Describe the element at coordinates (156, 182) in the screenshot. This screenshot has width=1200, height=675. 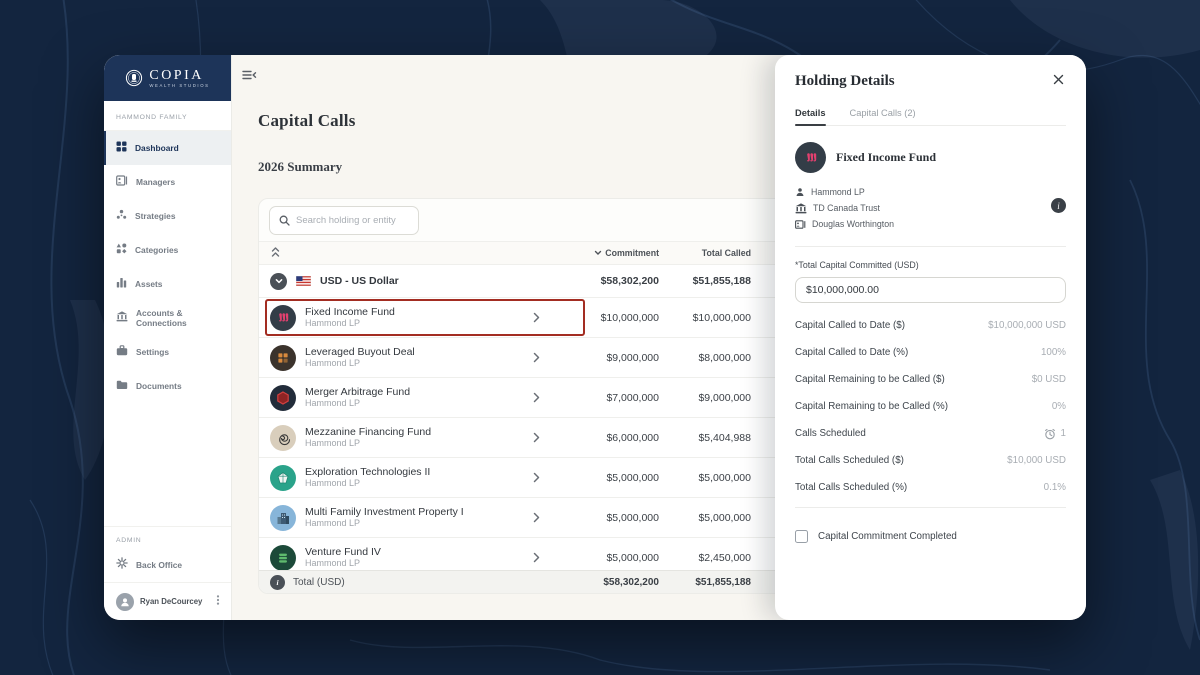
I see `sidebar-item-label: Managers` at that location.